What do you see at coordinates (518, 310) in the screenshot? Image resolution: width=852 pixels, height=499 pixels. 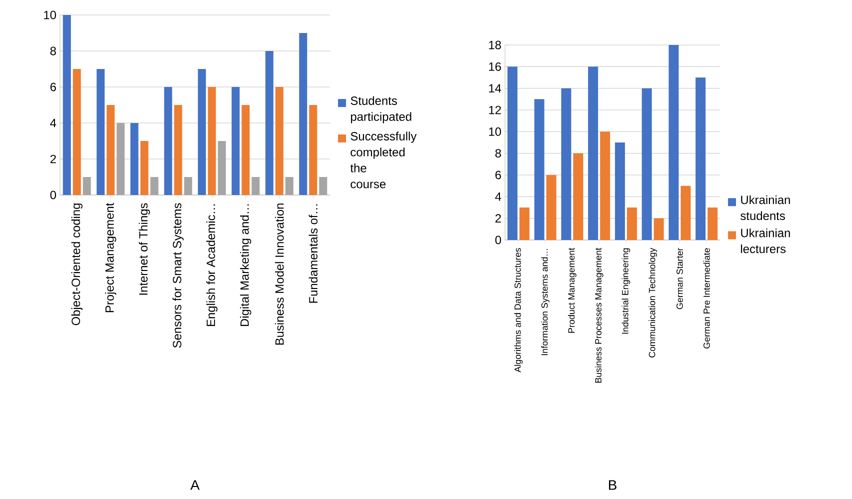 I see `x-tick-label: Algorithms and Data Structures` at bounding box center [518, 310].